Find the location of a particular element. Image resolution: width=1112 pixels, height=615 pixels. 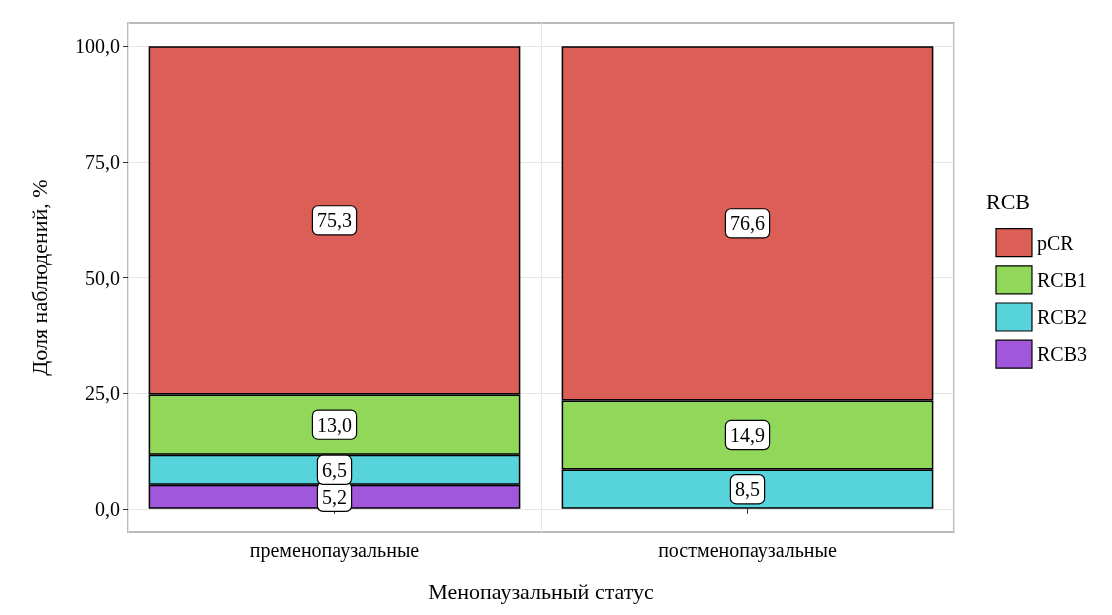

data-label: 76,6 is located at coordinates (747, 223).